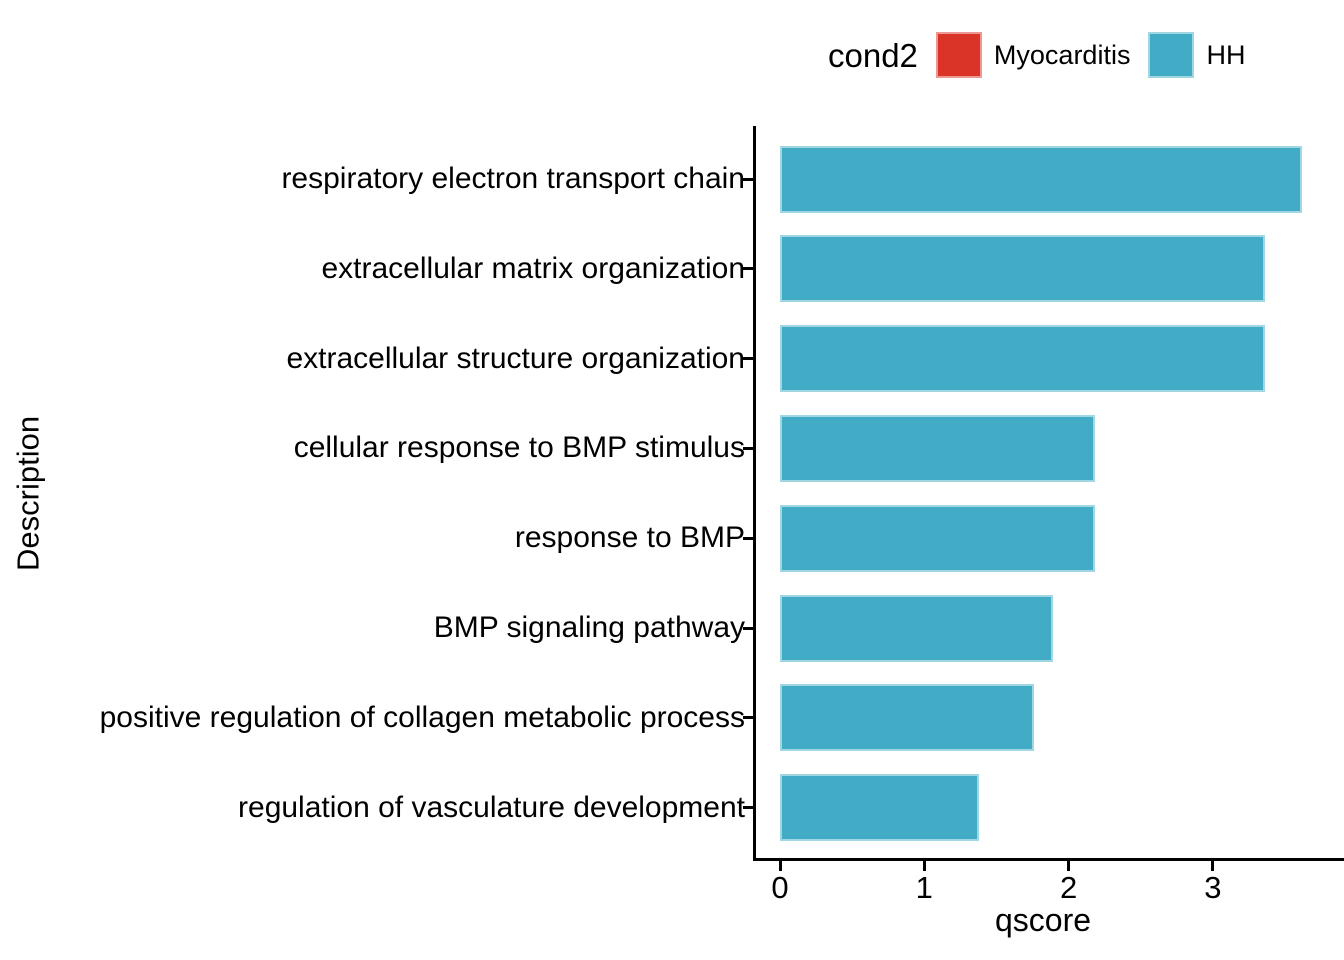 The width and height of the screenshot is (1344, 960). Describe the element at coordinates (1171, 55) in the screenshot. I see `legend-key-hh-swatch` at that location.